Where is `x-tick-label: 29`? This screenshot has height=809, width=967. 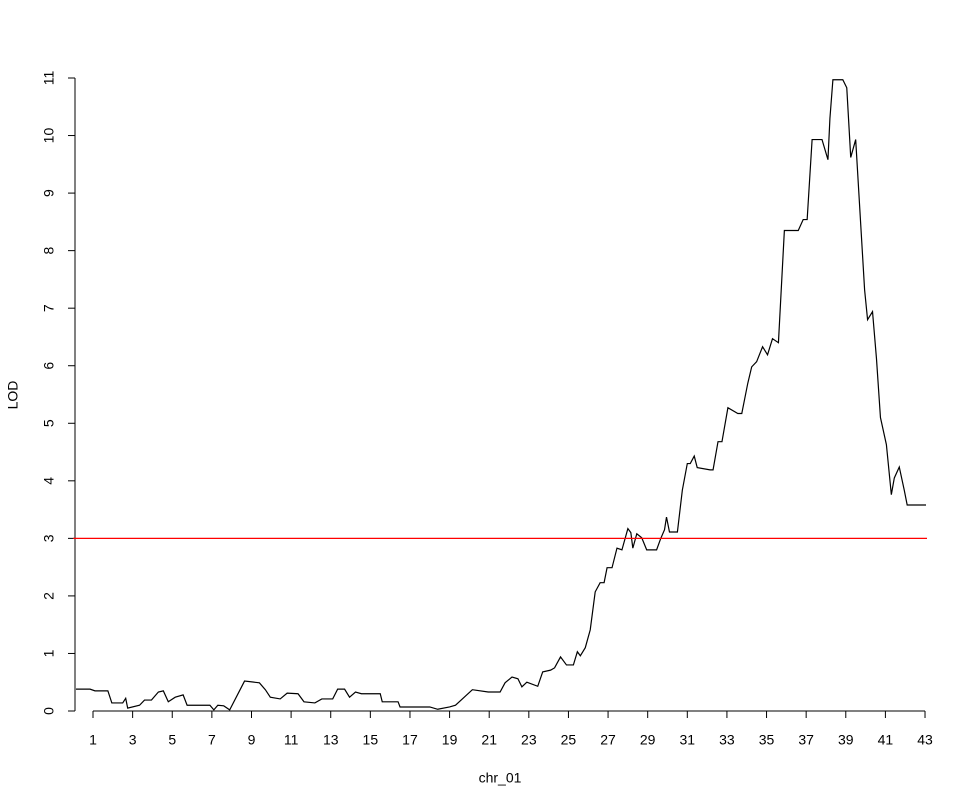
x-tick-label: 29 is located at coordinates (648, 740).